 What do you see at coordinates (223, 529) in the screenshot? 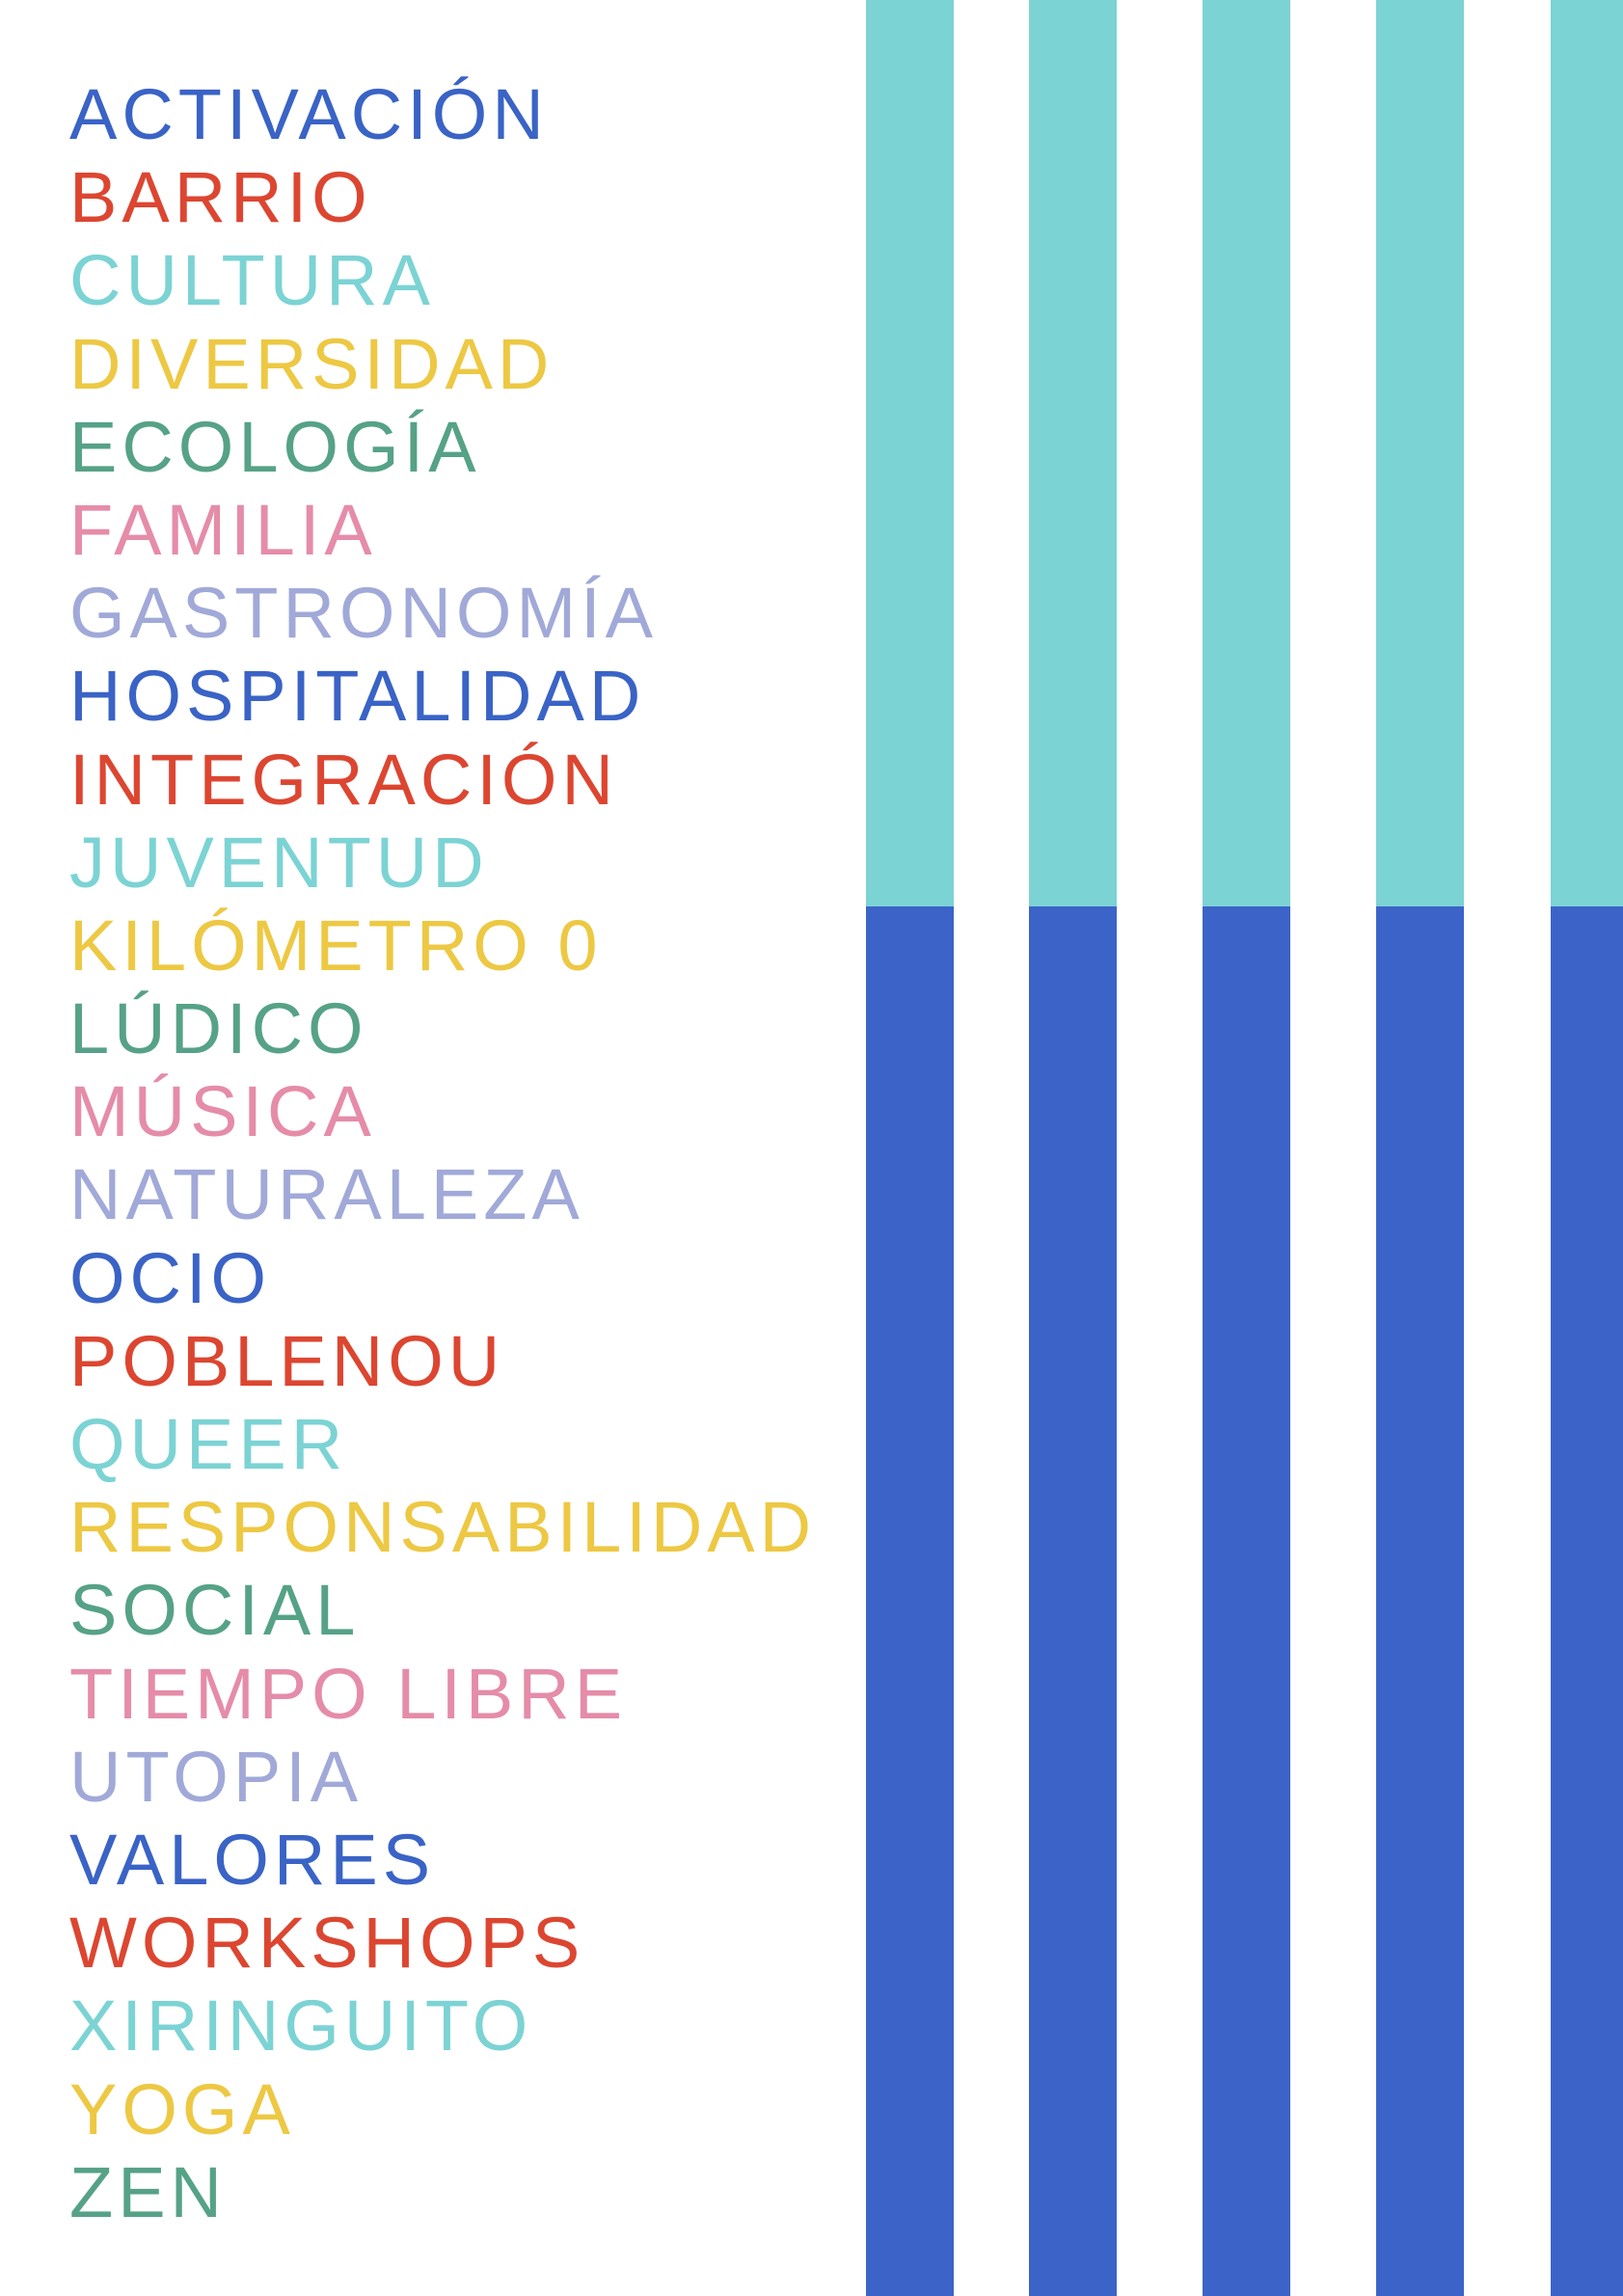
I see `word-item: FAMILIA` at bounding box center [223, 529].